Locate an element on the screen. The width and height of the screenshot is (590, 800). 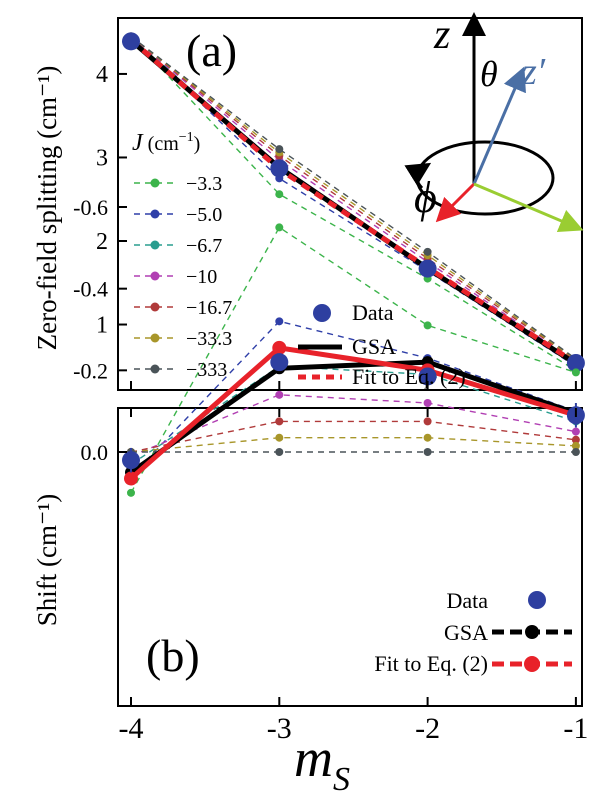
legend-label-j: −6.7 is located at coordinates (204, 246).